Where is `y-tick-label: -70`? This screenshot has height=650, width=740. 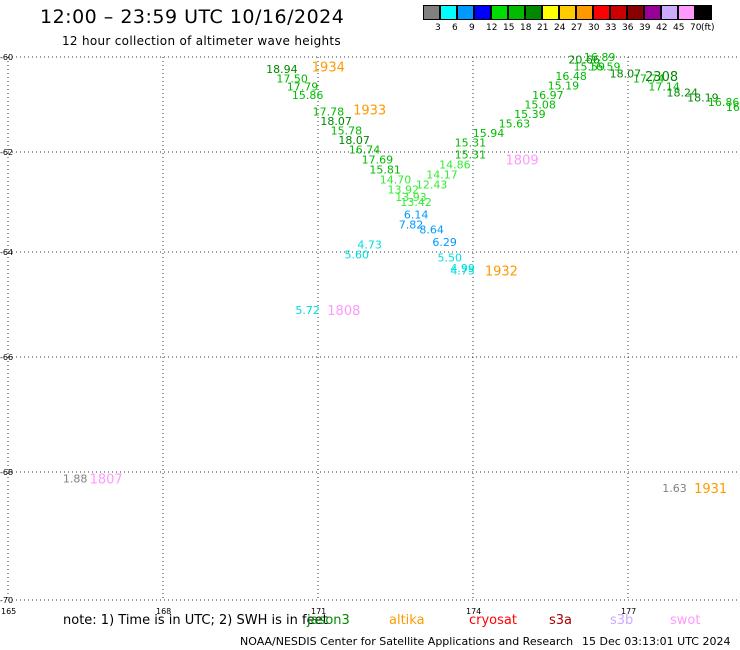
y-tick-label: -70 is located at coordinates (6, 600).